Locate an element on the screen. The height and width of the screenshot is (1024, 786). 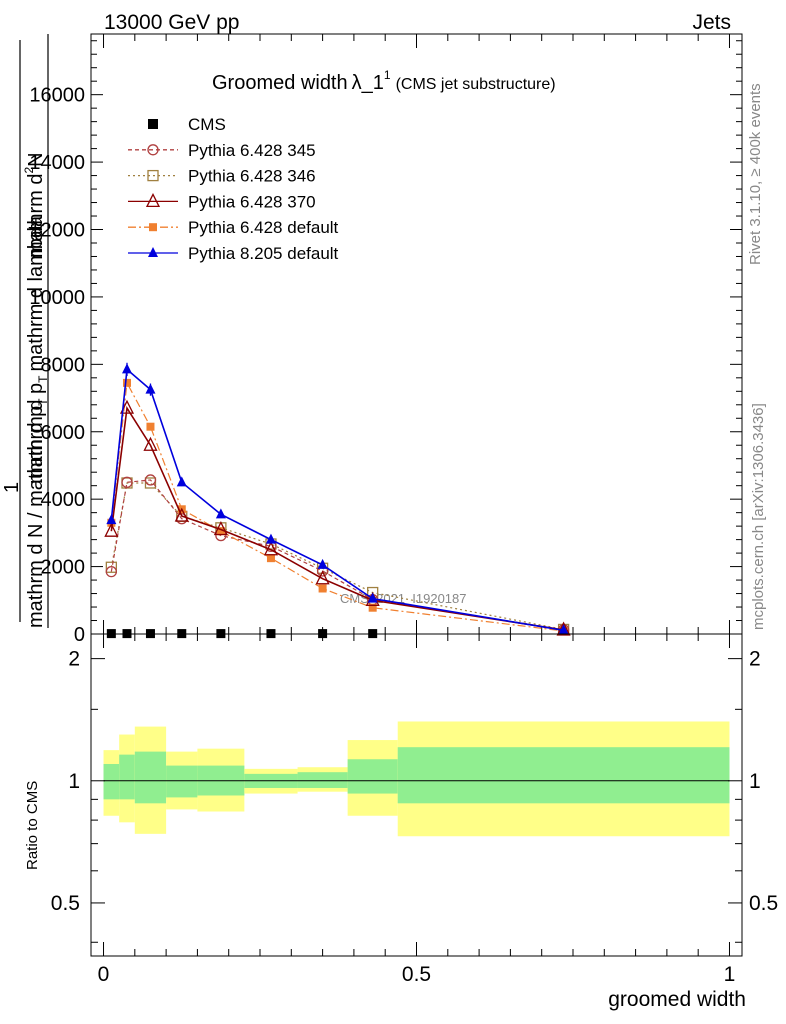
ylabel-frac-bottom-sub: T is located at coordinates (43, 402).